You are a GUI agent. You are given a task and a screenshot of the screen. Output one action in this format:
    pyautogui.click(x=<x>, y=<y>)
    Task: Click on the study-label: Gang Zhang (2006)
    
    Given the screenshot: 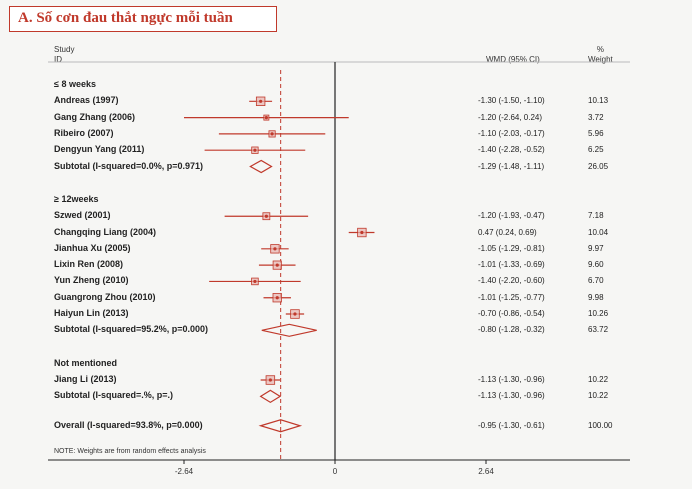 What is the action you would take?
    pyautogui.click(x=95, y=116)
    